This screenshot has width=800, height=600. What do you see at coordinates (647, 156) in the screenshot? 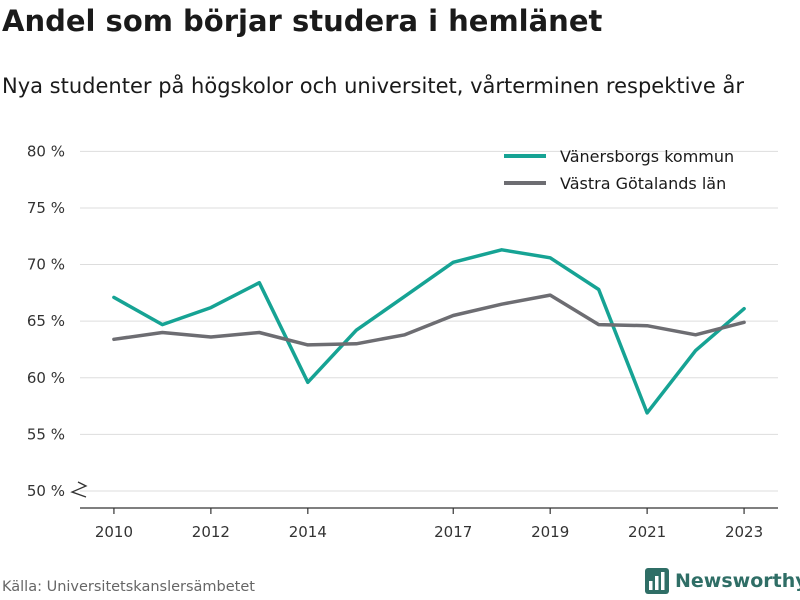
I see `legend-label: Vänersborgs kommun` at bounding box center [647, 156].